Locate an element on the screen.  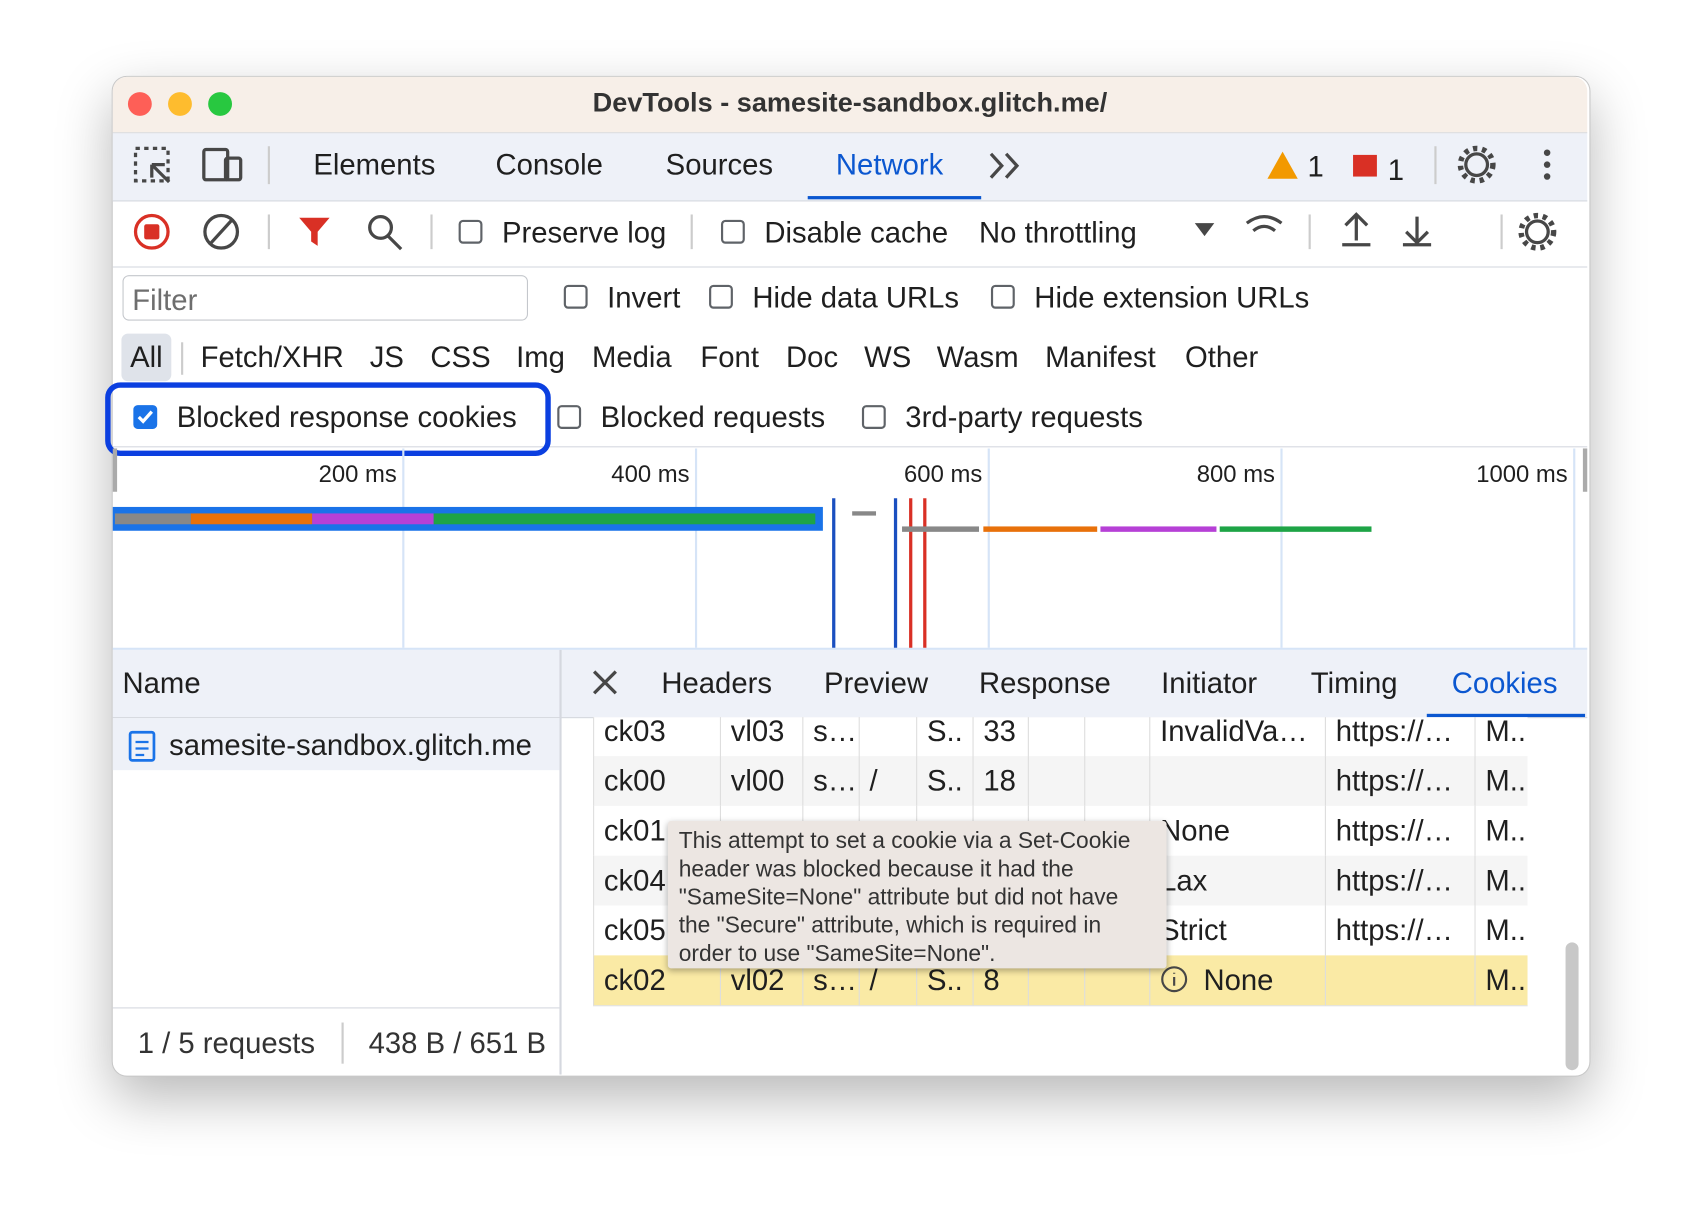
clear-icon is located at coordinates (221, 231).